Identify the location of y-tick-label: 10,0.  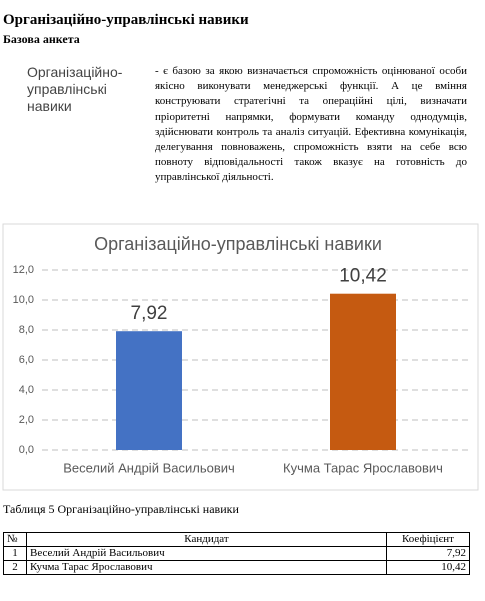
(23, 300).